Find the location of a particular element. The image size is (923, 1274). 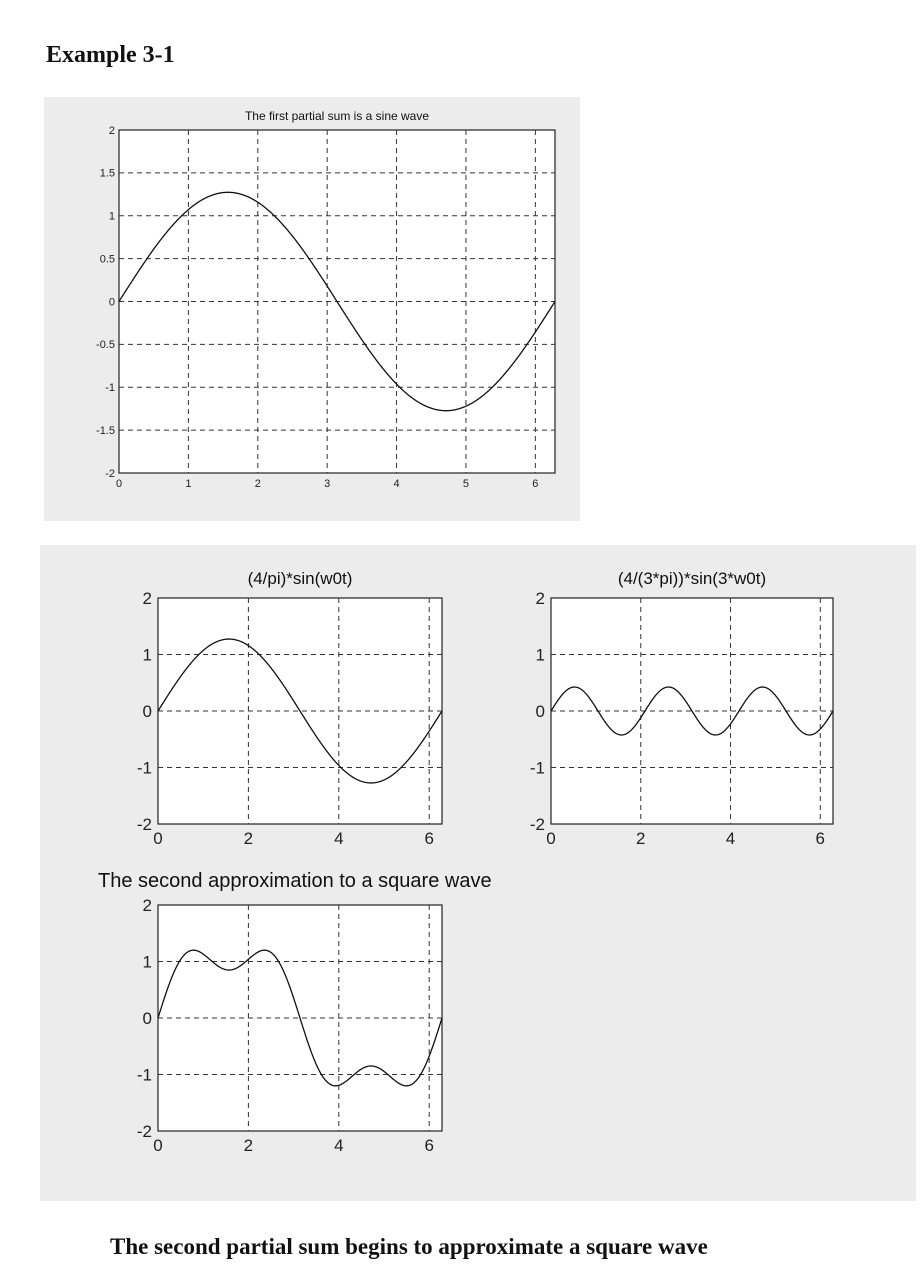

y-tick-label: -1.5 is located at coordinates (105, 431).